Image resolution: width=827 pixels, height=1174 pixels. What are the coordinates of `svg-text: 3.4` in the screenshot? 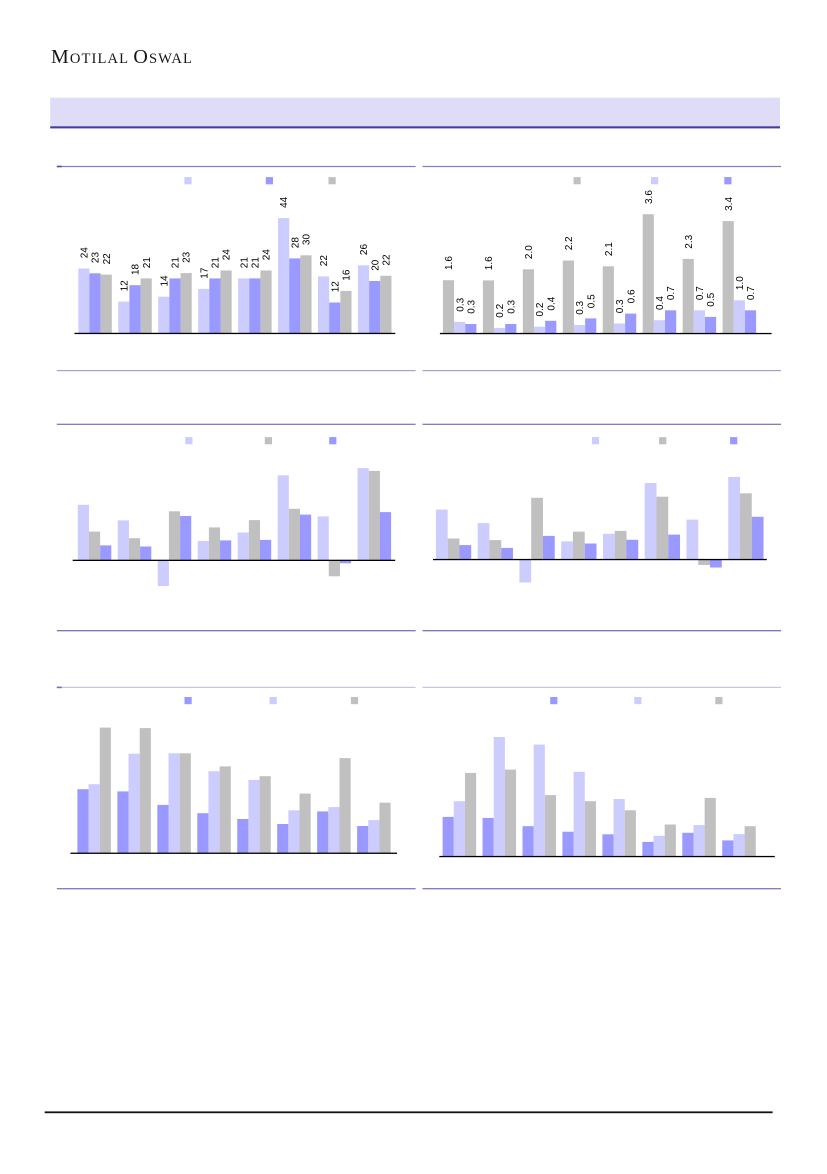 It's located at (729, 204).